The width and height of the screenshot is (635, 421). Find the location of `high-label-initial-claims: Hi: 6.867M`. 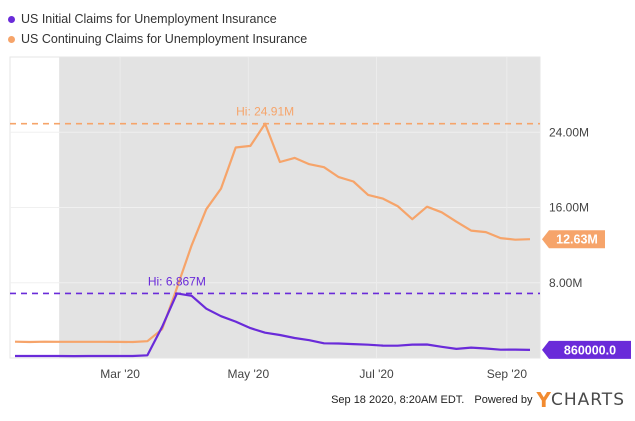

high-label-initial-claims: Hi: 6.867M is located at coordinates (177, 281).